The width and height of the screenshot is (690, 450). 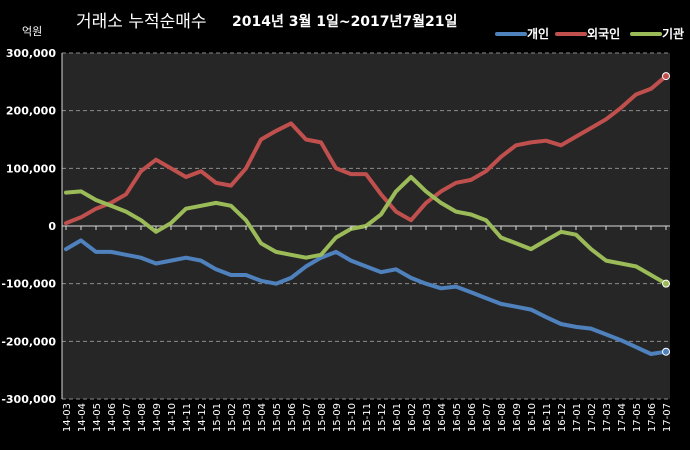 I want to click on y-tick-label: -100,000, so click(x=28, y=284).